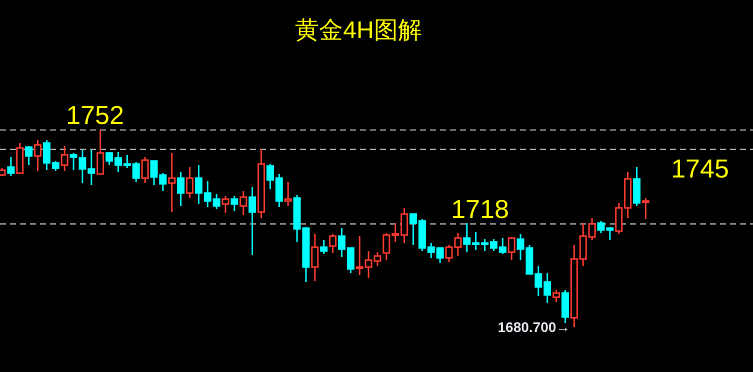  Describe the element at coordinates (534, 327) in the screenshot. I see `annotation: 1680.700→` at that location.